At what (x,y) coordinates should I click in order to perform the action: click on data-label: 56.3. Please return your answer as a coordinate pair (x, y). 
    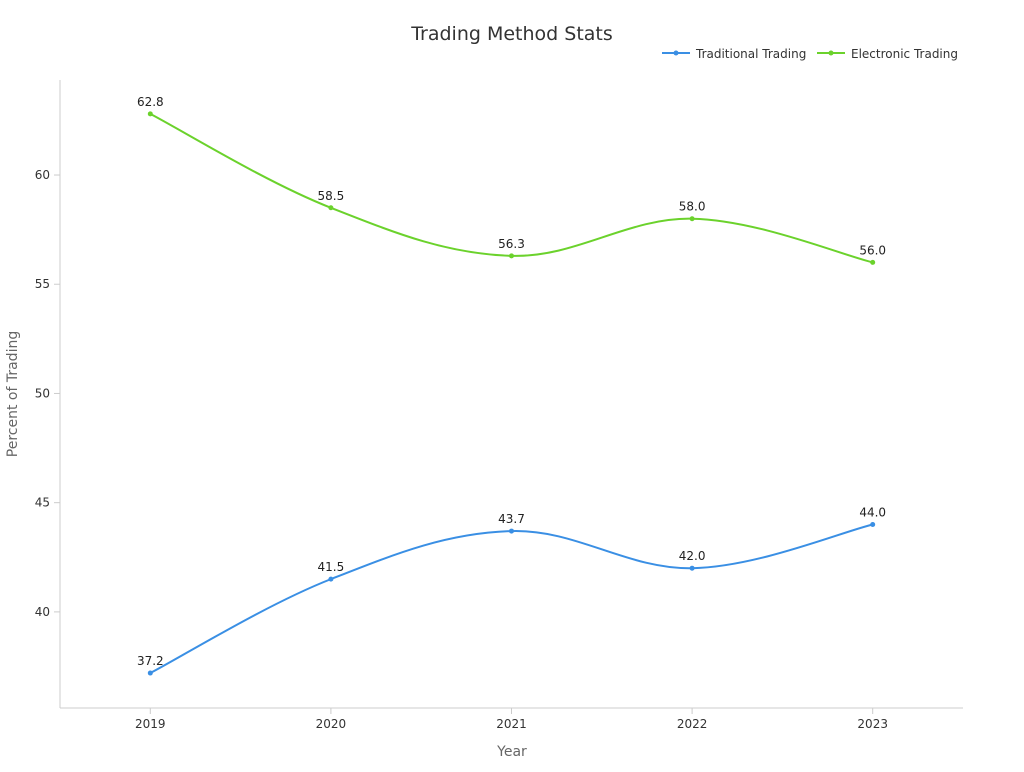
    Looking at the image, I should click on (511, 244).